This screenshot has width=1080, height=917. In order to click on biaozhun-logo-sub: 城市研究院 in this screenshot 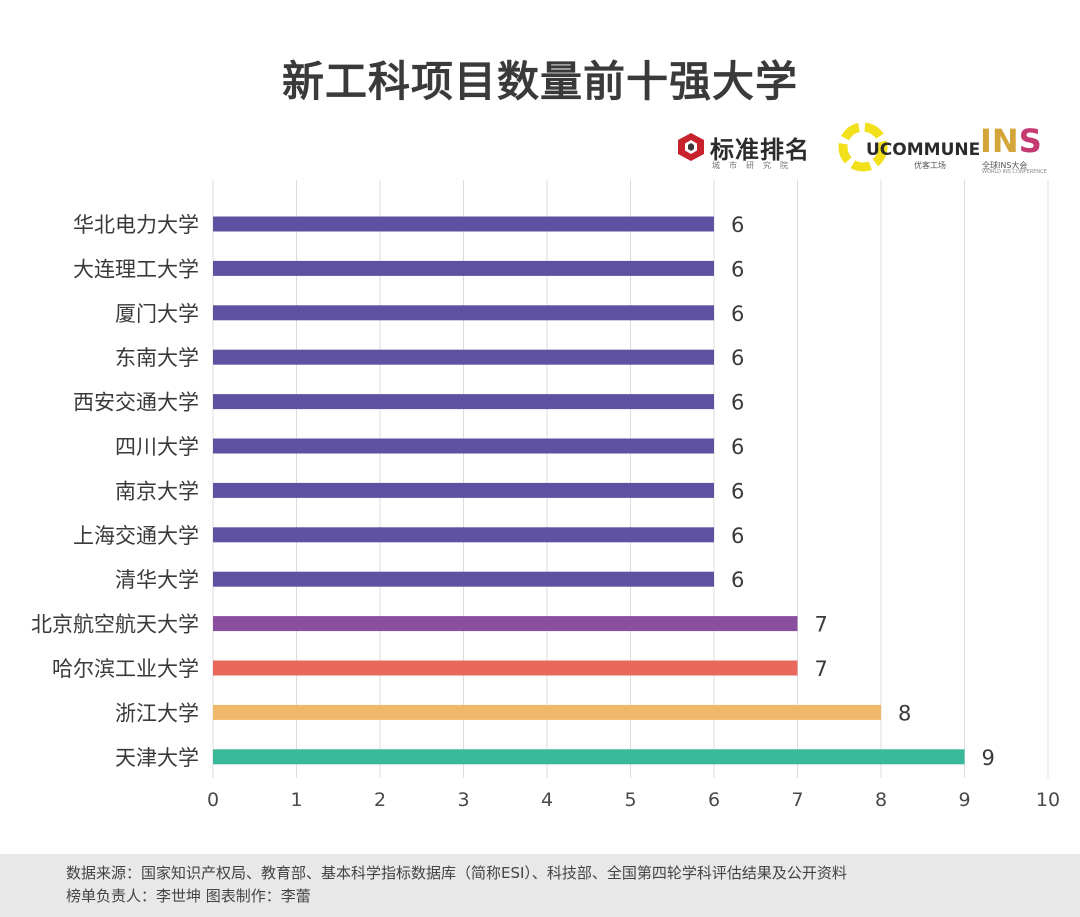, I will do `click(754, 165)`.